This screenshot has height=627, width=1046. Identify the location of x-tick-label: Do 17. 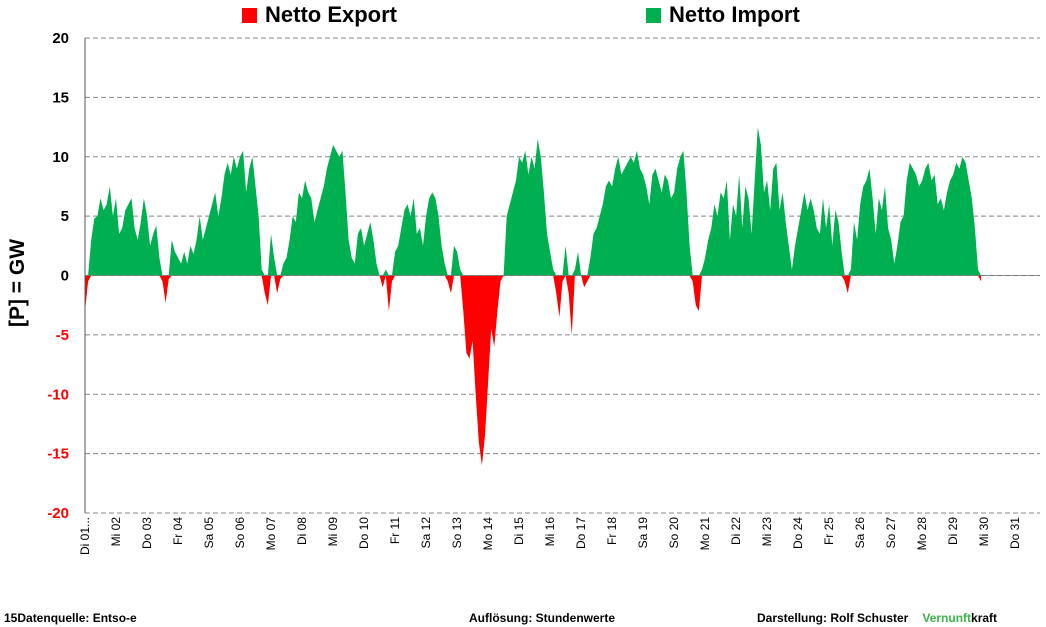
(581, 533).